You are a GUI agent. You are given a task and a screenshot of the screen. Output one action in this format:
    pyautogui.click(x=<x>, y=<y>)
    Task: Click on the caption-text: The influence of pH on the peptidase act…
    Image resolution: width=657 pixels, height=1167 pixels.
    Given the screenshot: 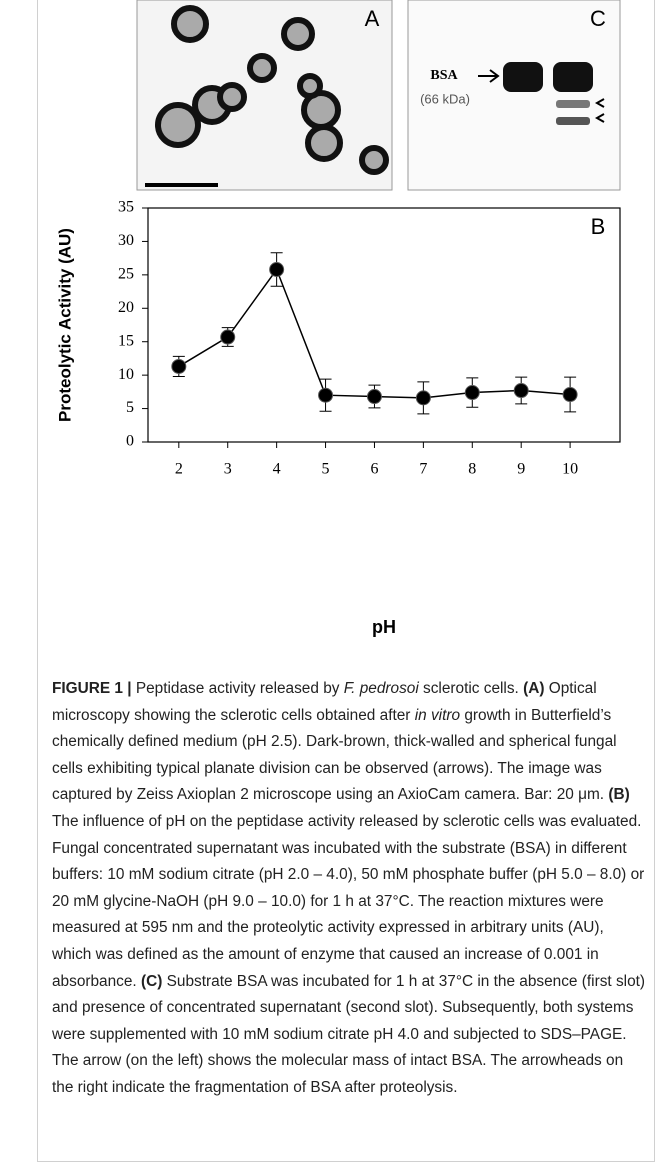 What is the action you would take?
    pyautogui.click(x=348, y=901)
    